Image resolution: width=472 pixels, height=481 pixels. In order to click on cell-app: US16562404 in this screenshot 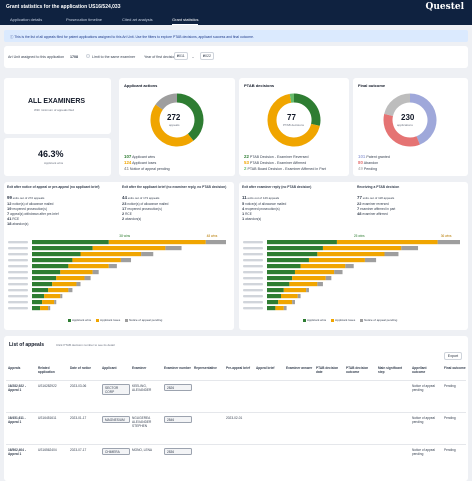, I will do `click(47, 450)`.